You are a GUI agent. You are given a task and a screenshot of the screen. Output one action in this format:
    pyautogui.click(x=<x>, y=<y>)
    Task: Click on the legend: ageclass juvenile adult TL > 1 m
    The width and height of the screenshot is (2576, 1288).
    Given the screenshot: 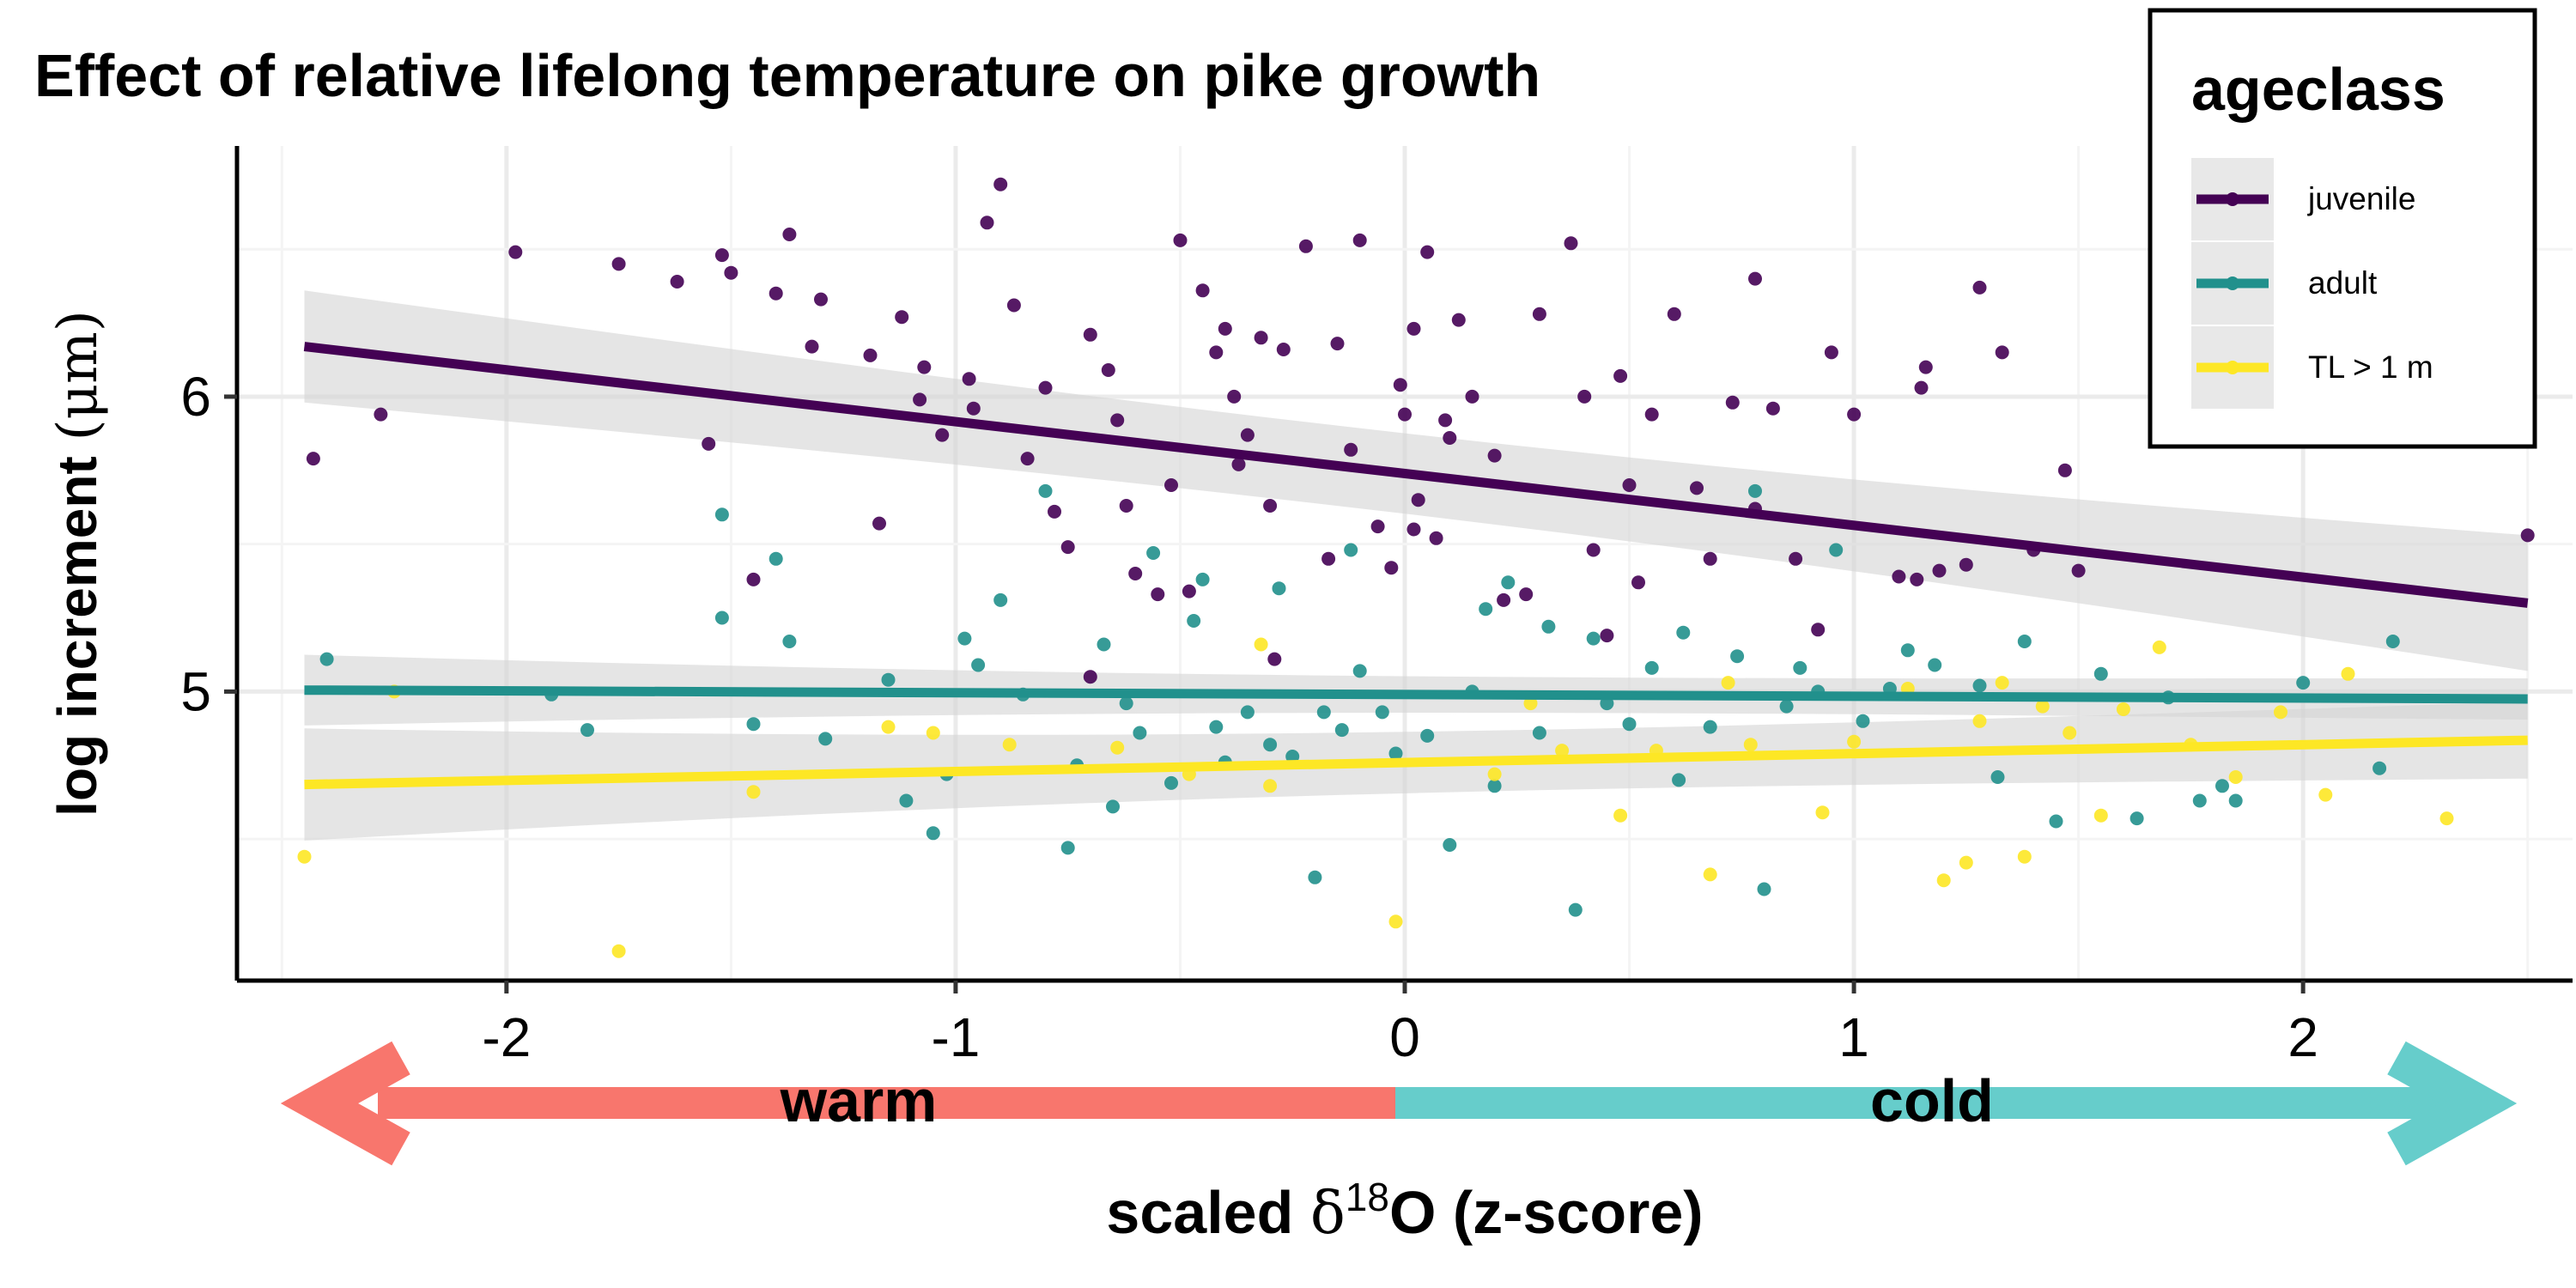 What is the action you would take?
    pyautogui.click(x=2342, y=229)
    